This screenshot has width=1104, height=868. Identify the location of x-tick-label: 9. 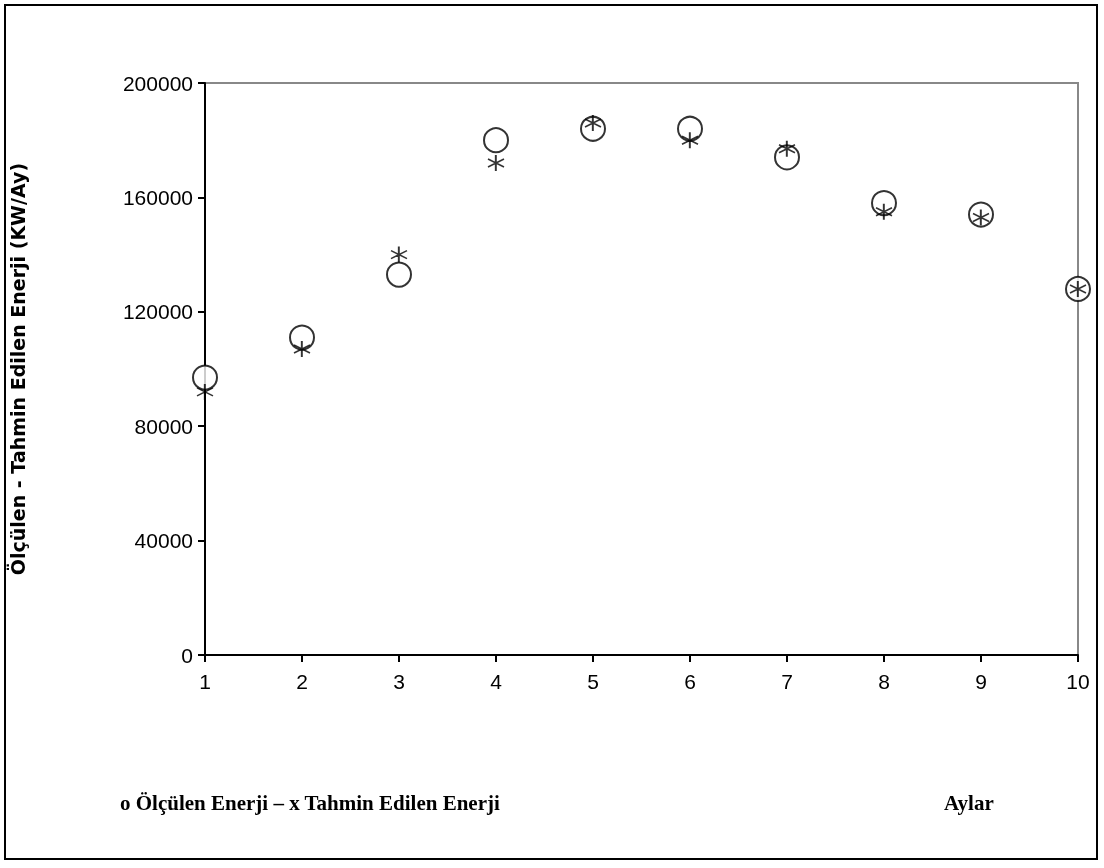
(981, 681).